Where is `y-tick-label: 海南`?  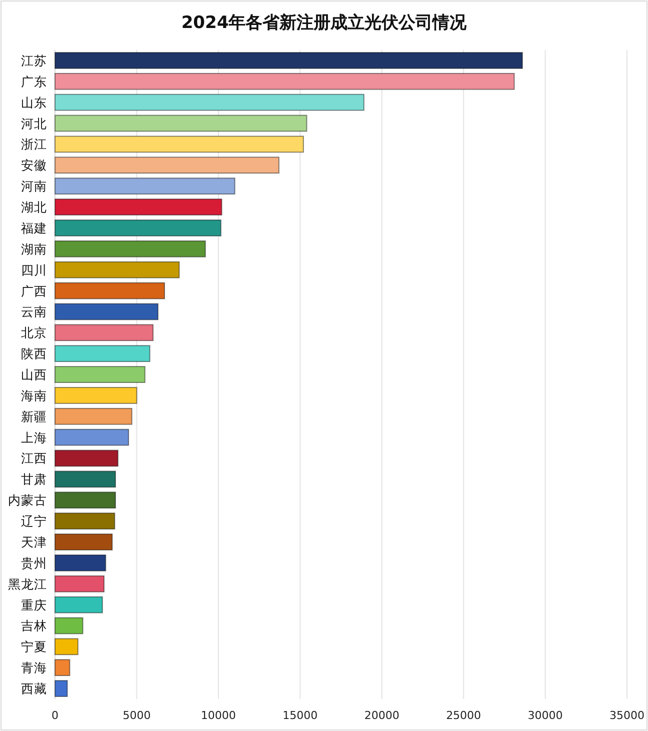 y-tick-label: 海南 is located at coordinates (34, 395).